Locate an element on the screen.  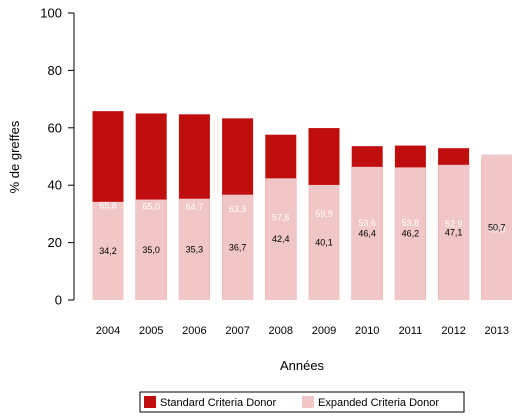
bar-value-label: 57,6 is located at coordinates (281, 217).